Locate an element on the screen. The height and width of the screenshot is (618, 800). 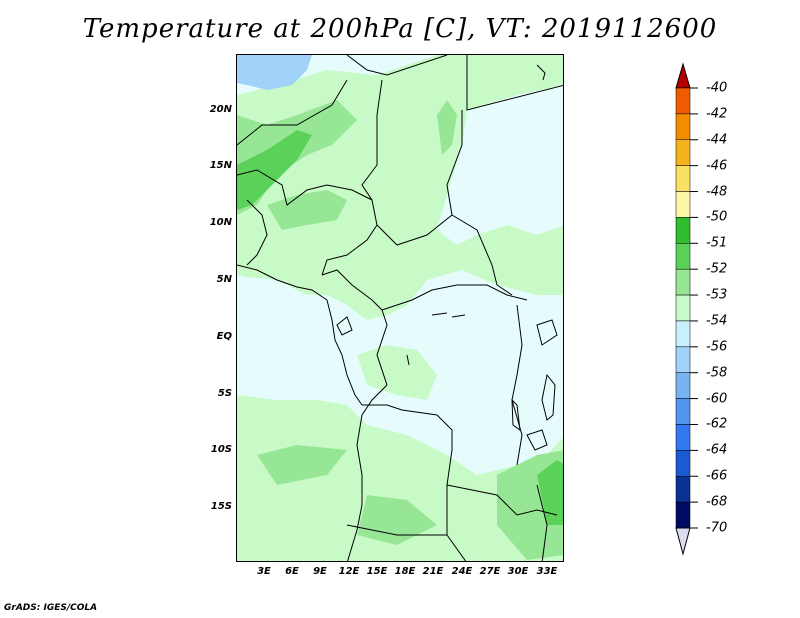
colorbar-label: -58 is located at coordinates (717, 373).